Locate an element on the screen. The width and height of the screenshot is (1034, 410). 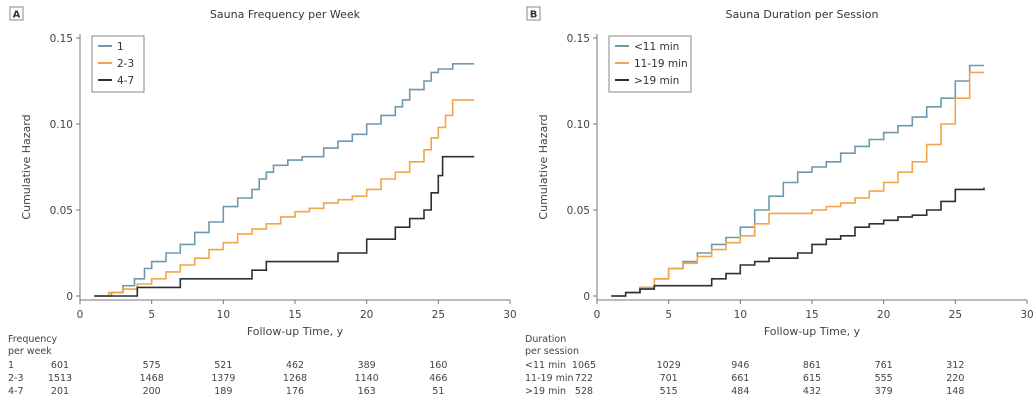
risk-value: 163 is located at coordinates (367, 391).